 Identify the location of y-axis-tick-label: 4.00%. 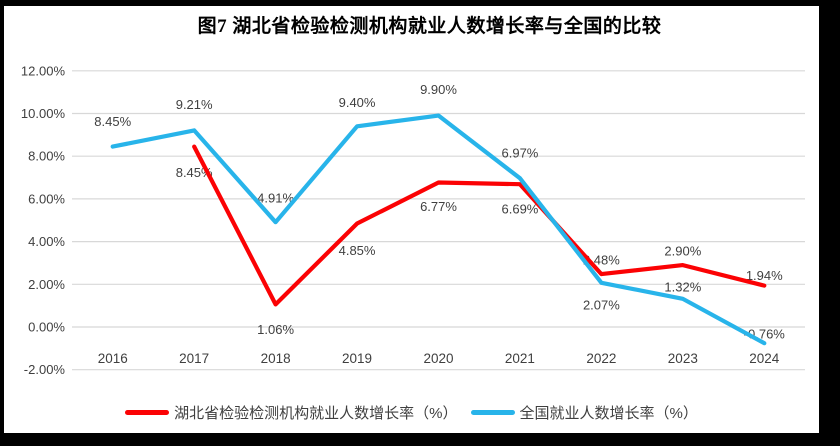
(46, 241).